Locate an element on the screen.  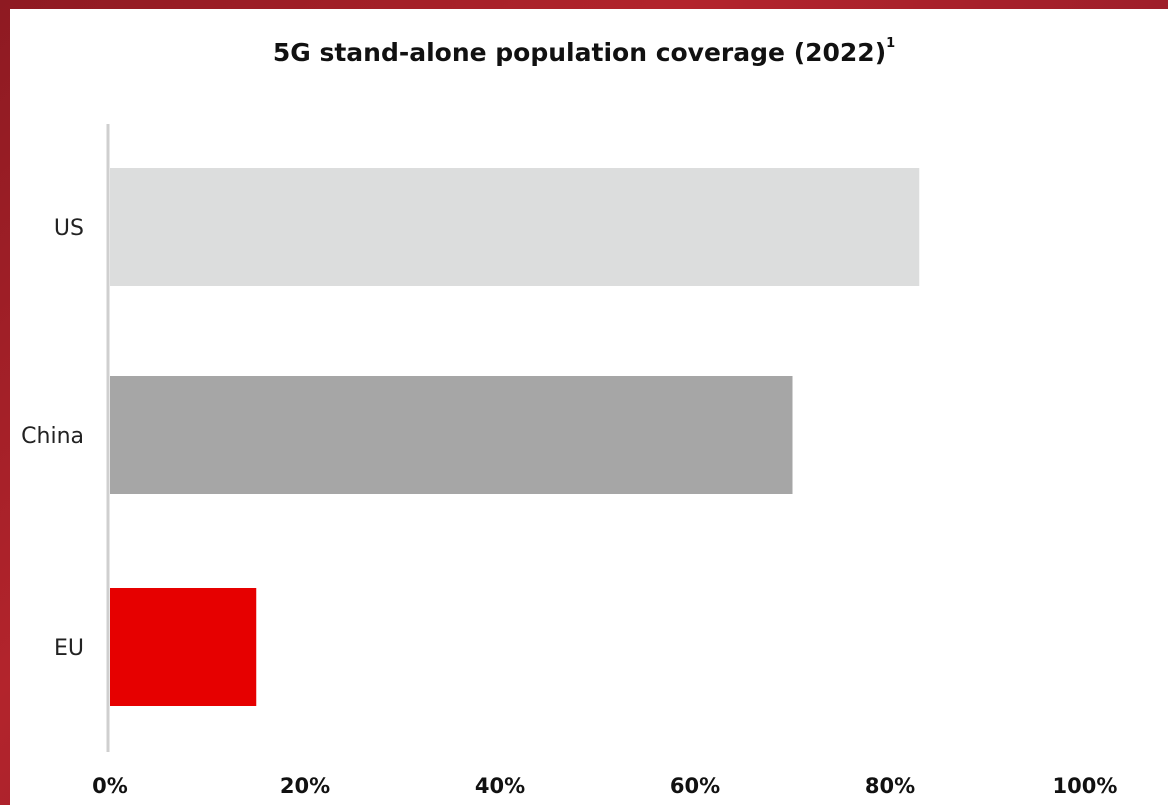
x-tick-label: 20% is located at coordinates (305, 786).